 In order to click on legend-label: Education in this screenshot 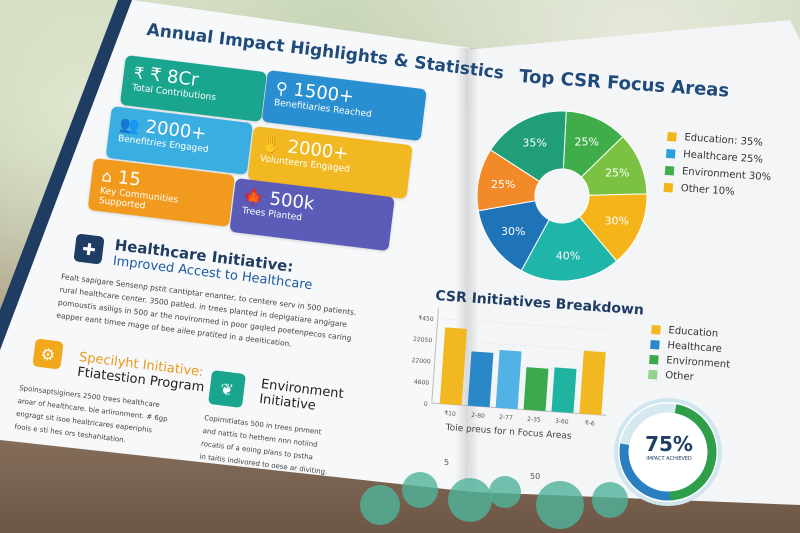, I will do `click(693, 332)`.